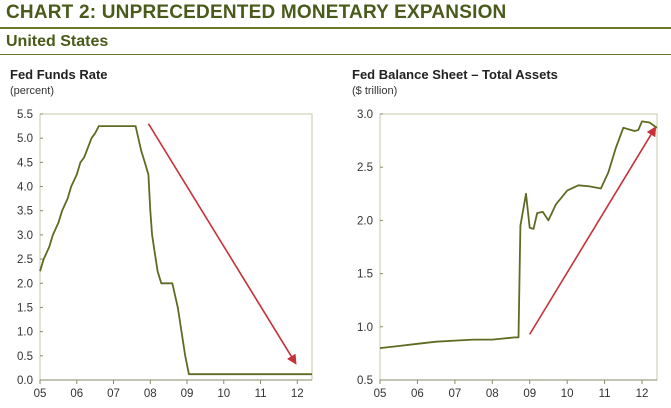  I want to click on left-chart-title: Fed Funds Rate, so click(59, 74).